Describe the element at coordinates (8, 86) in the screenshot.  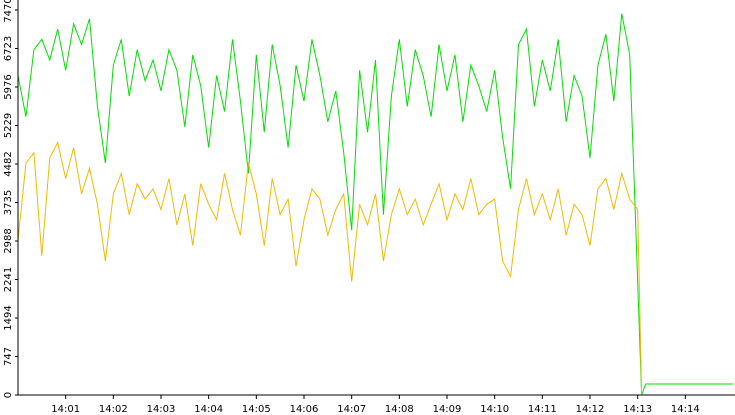
I see `y-tick-label: 5976` at that location.